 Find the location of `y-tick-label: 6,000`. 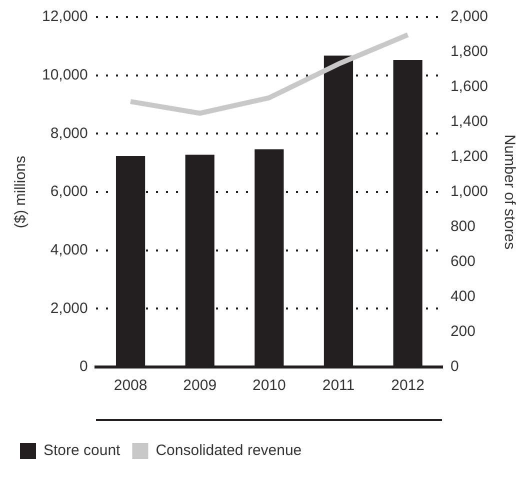

y-tick-label: 6,000 is located at coordinates (69, 191).